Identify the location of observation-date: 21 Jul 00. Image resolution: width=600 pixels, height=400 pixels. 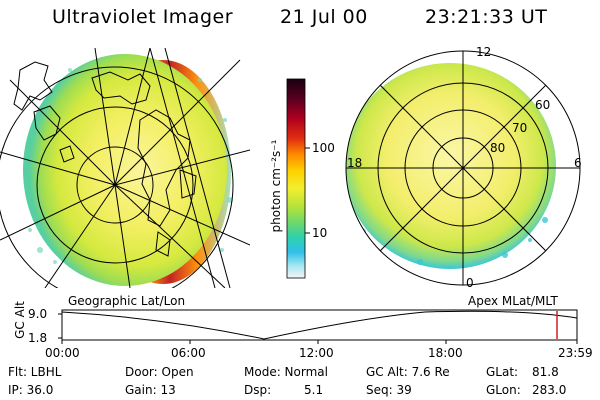
(324, 17).